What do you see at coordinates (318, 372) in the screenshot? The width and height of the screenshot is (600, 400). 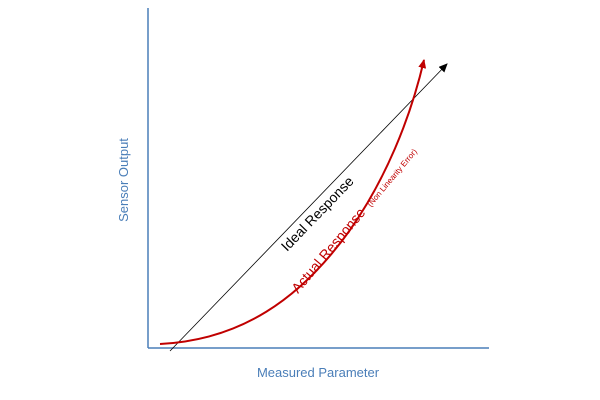 I see `x-axis-label: Measured Parameter` at bounding box center [318, 372].